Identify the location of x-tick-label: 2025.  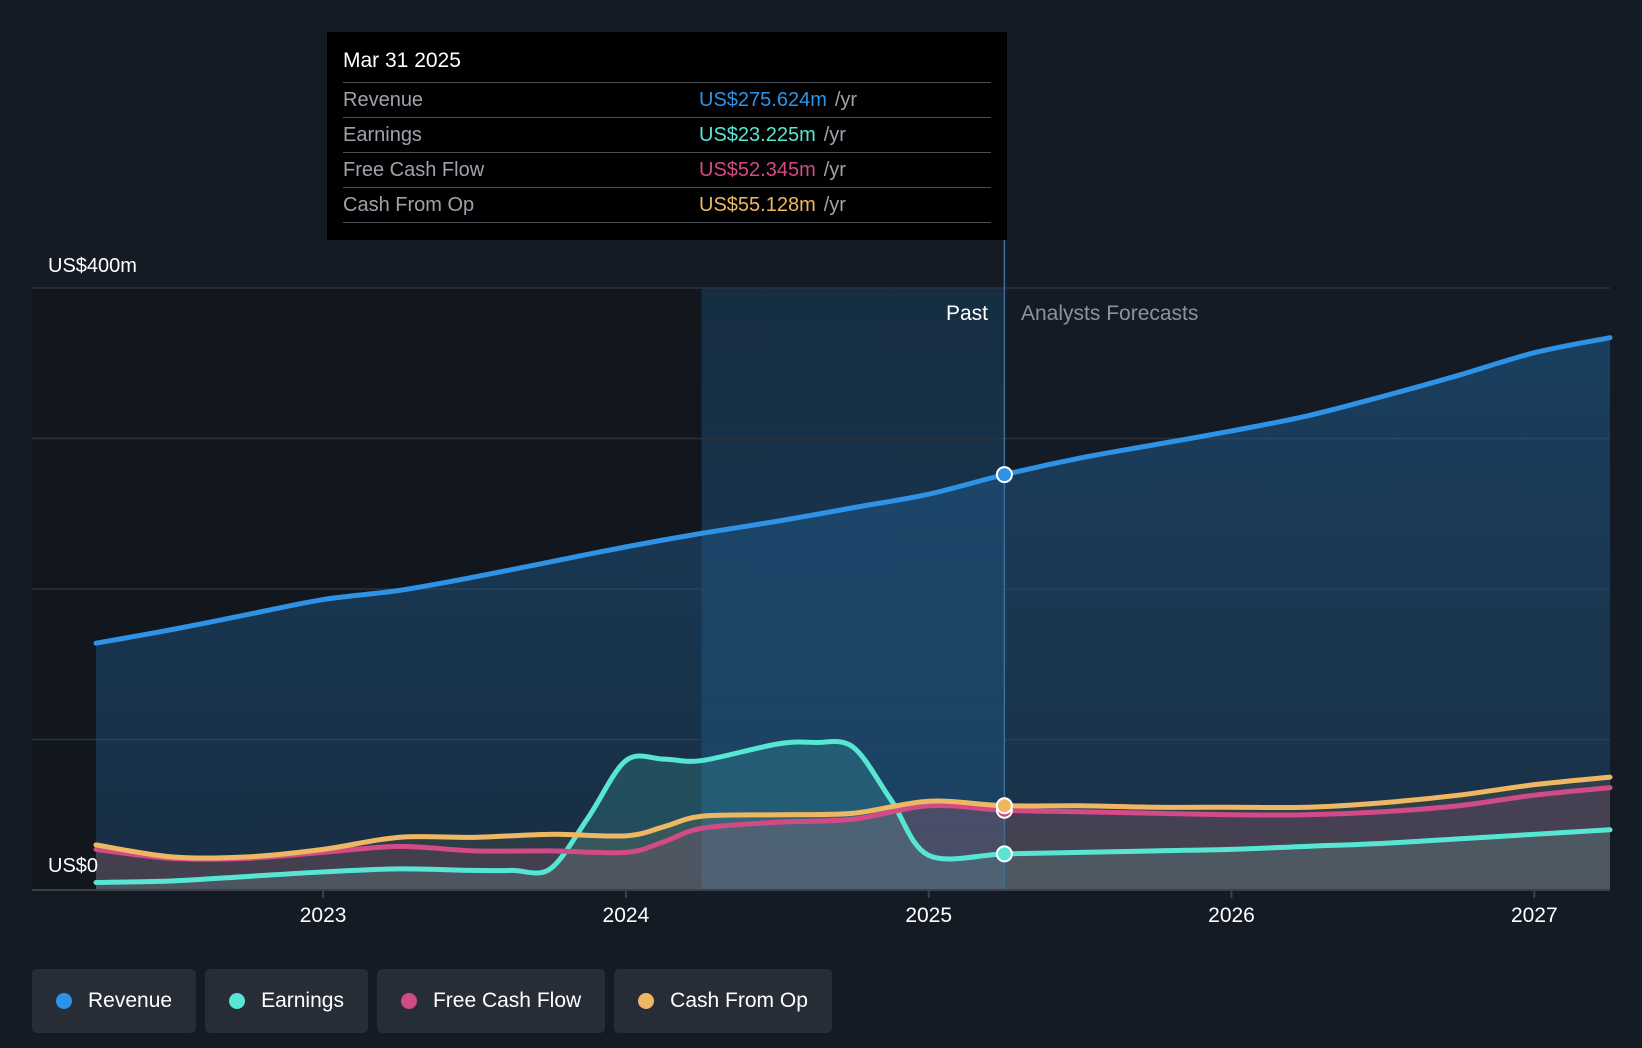
(928, 915).